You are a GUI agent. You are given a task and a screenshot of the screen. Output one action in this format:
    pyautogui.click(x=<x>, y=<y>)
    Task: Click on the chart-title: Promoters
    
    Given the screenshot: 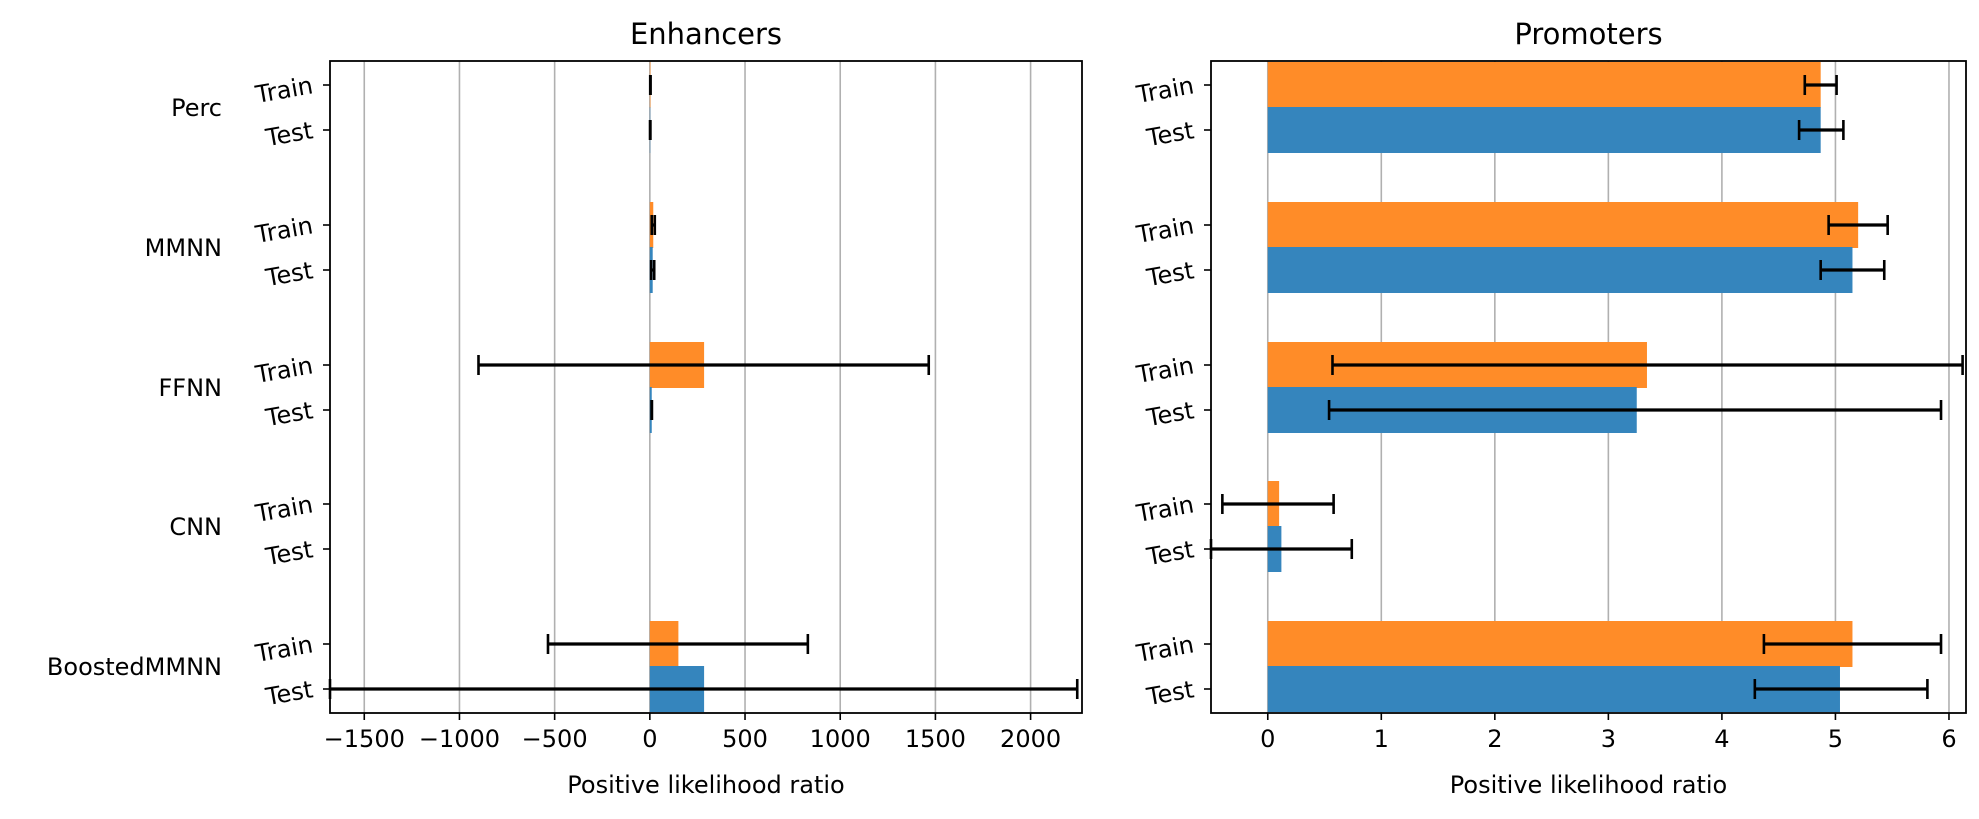 What is the action you would take?
    pyautogui.click(x=1588, y=34)
    